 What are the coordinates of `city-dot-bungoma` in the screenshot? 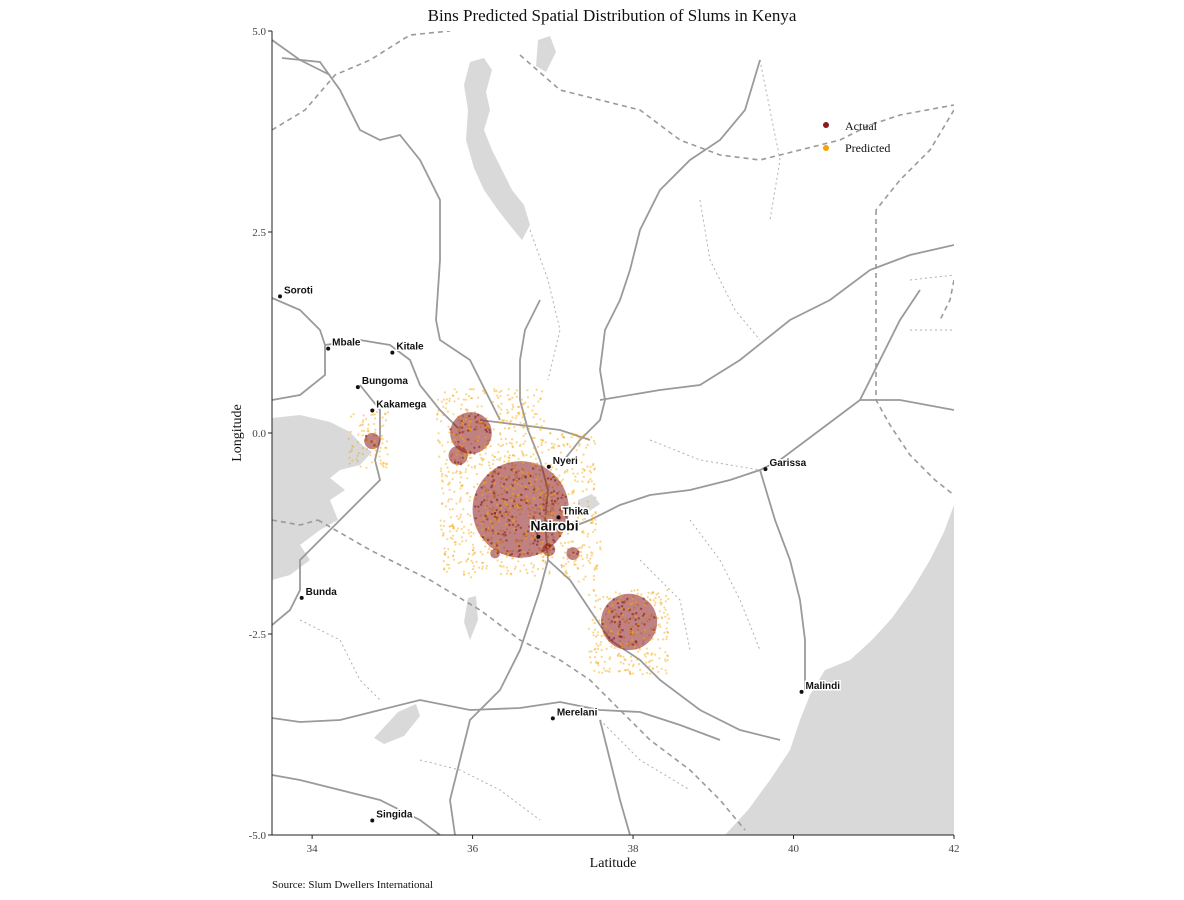 It's located at (357, 387).